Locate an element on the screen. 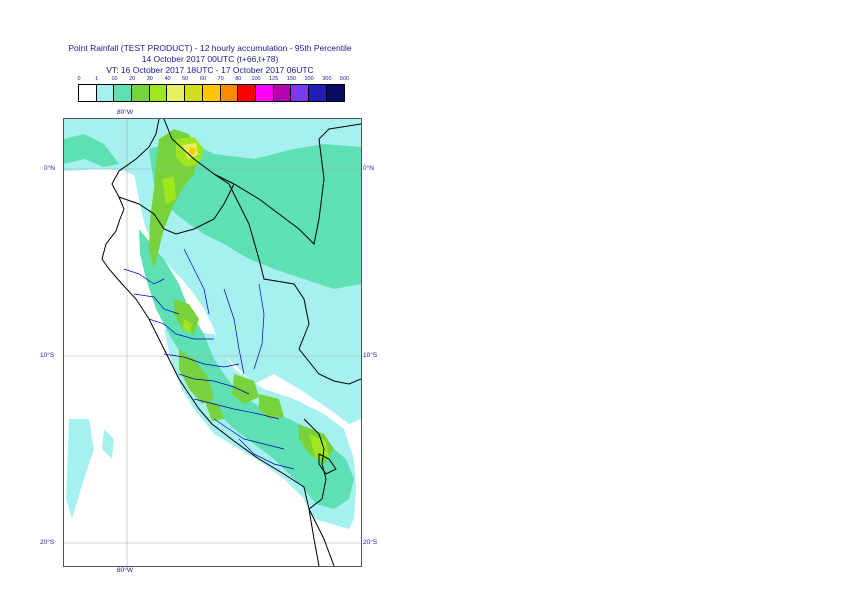 The width and height of the screenshot is (842, 596). lat-label-20s-right: 20°S is located at coordinates (370, 542).